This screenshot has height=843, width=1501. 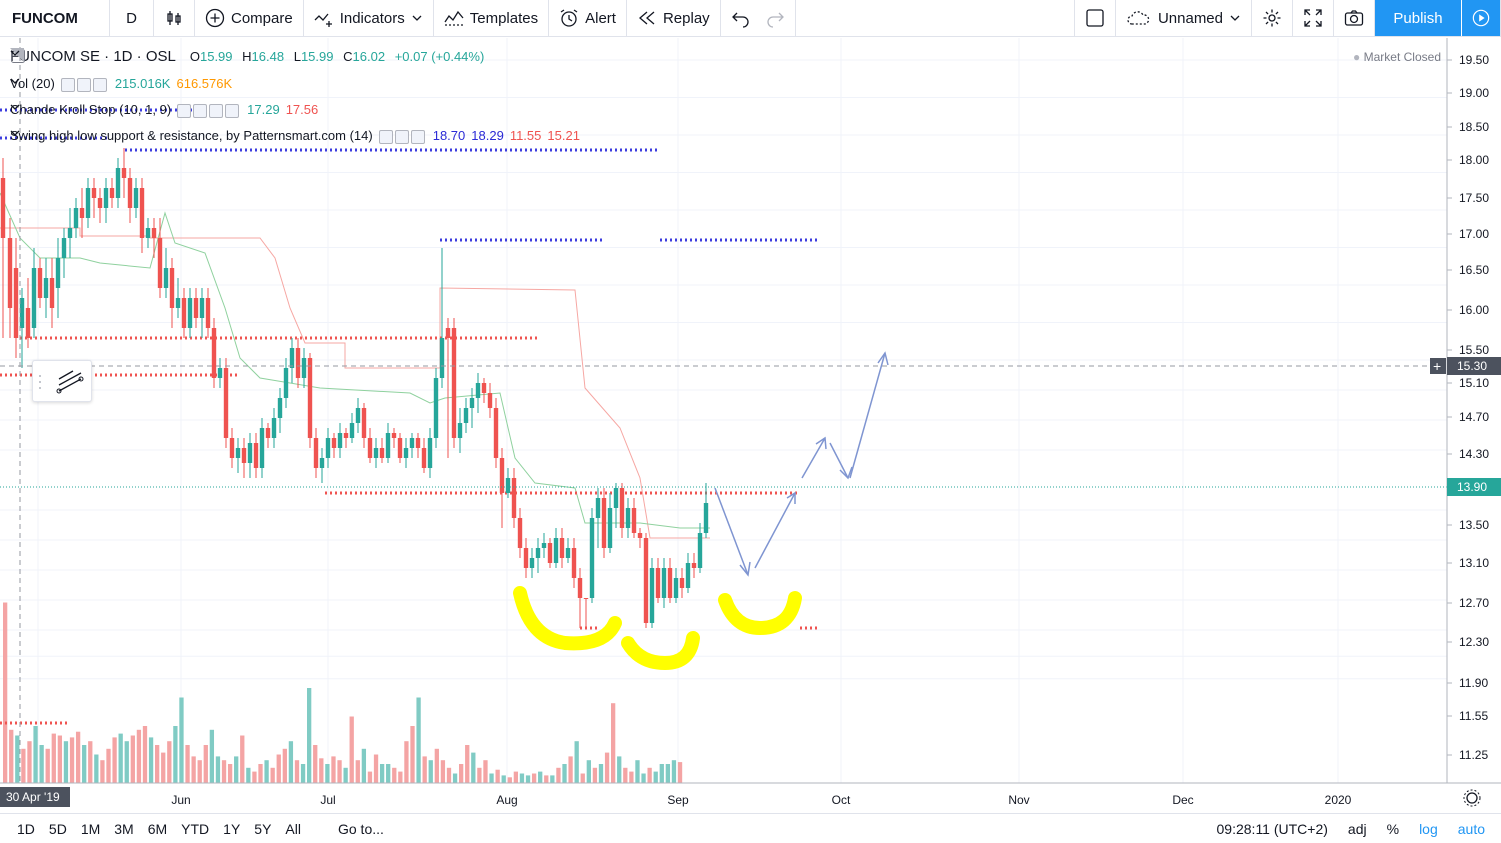 I want to click on compare-button: Compare, so click(x=249, y=18).